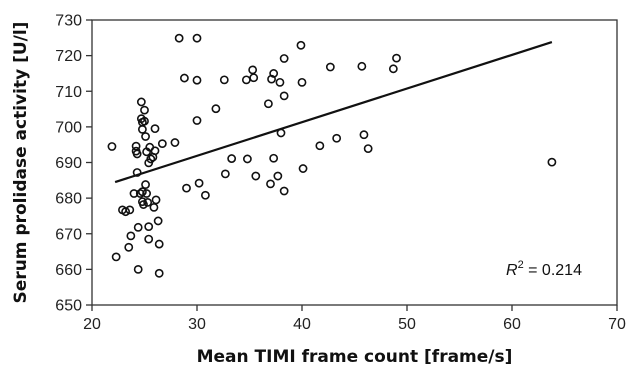 The height and width of the screenshot is (374, 636). What do you see at coordinates (68, 199) in the screenshot?
I see `y-tick-label: 680` at bounding box center [68, 199].